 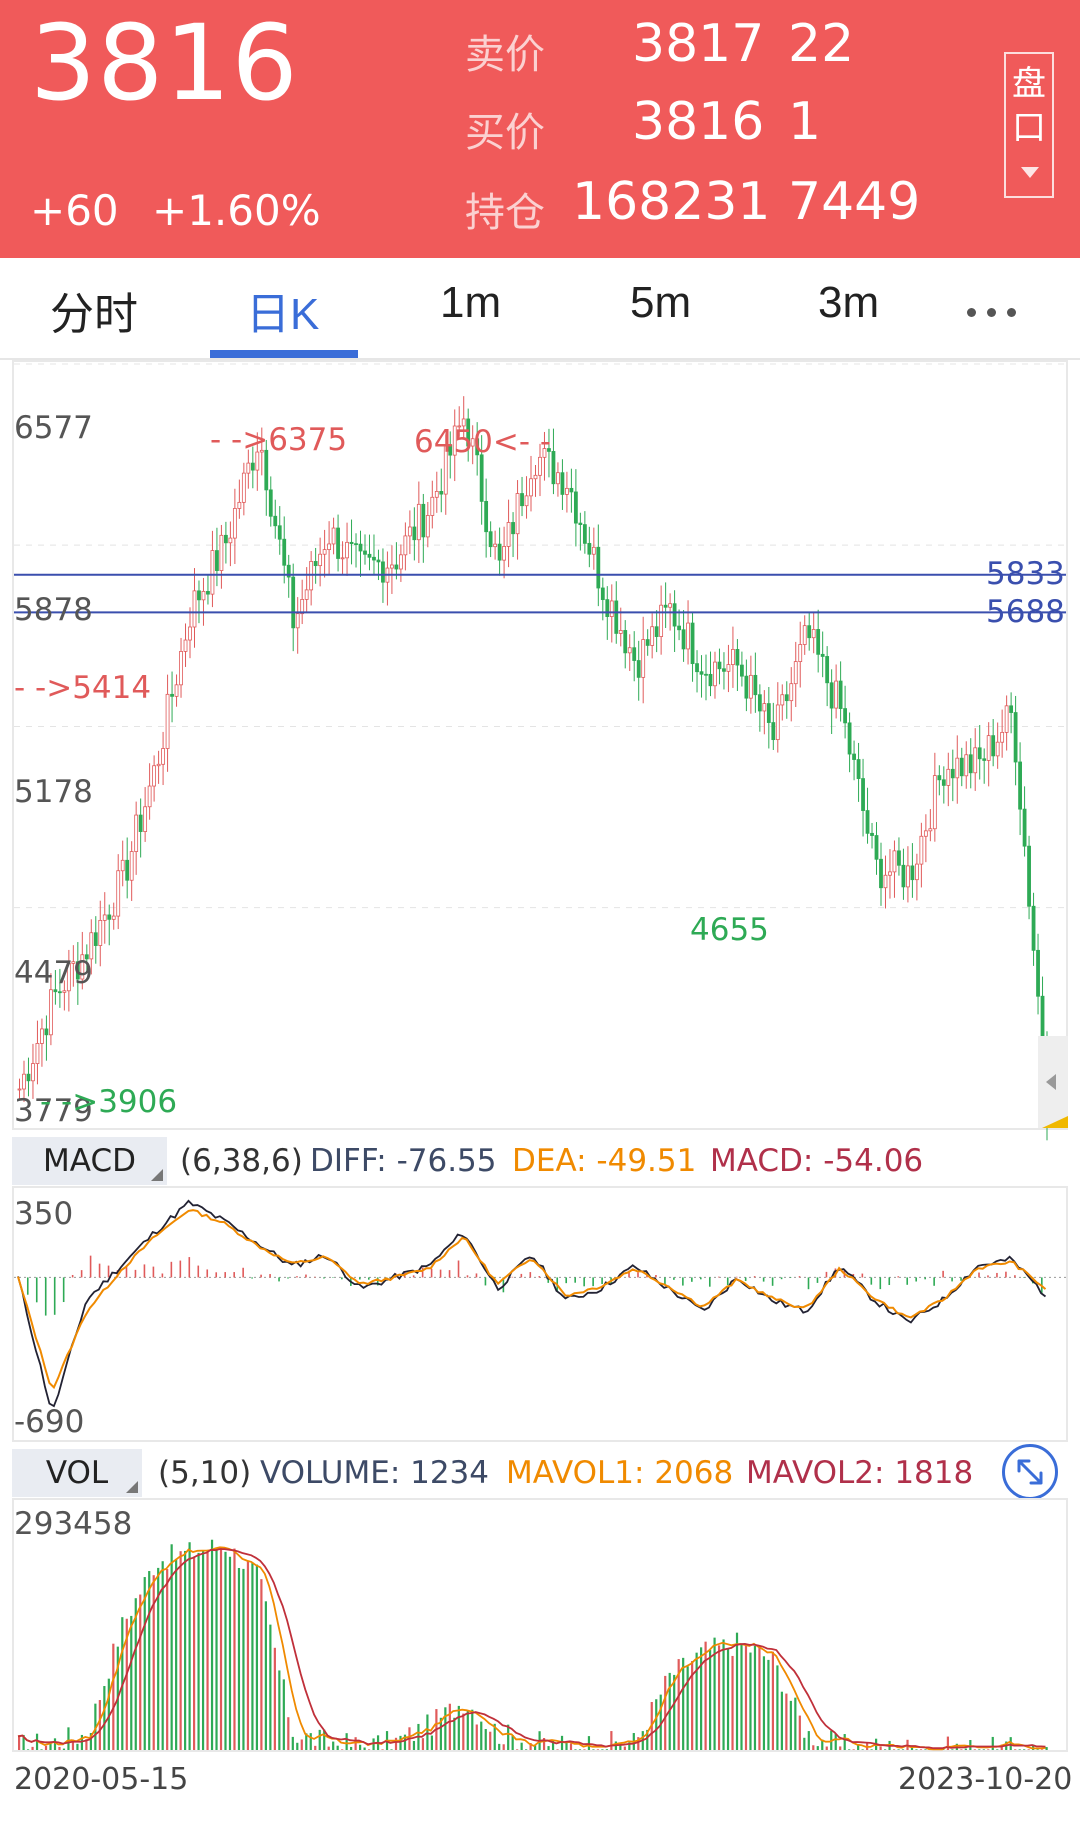 What do you see at coordinates (1053, 1082) in the screenshot?
I see `collapse-side-tab` at bounding box center [1053, 1082].